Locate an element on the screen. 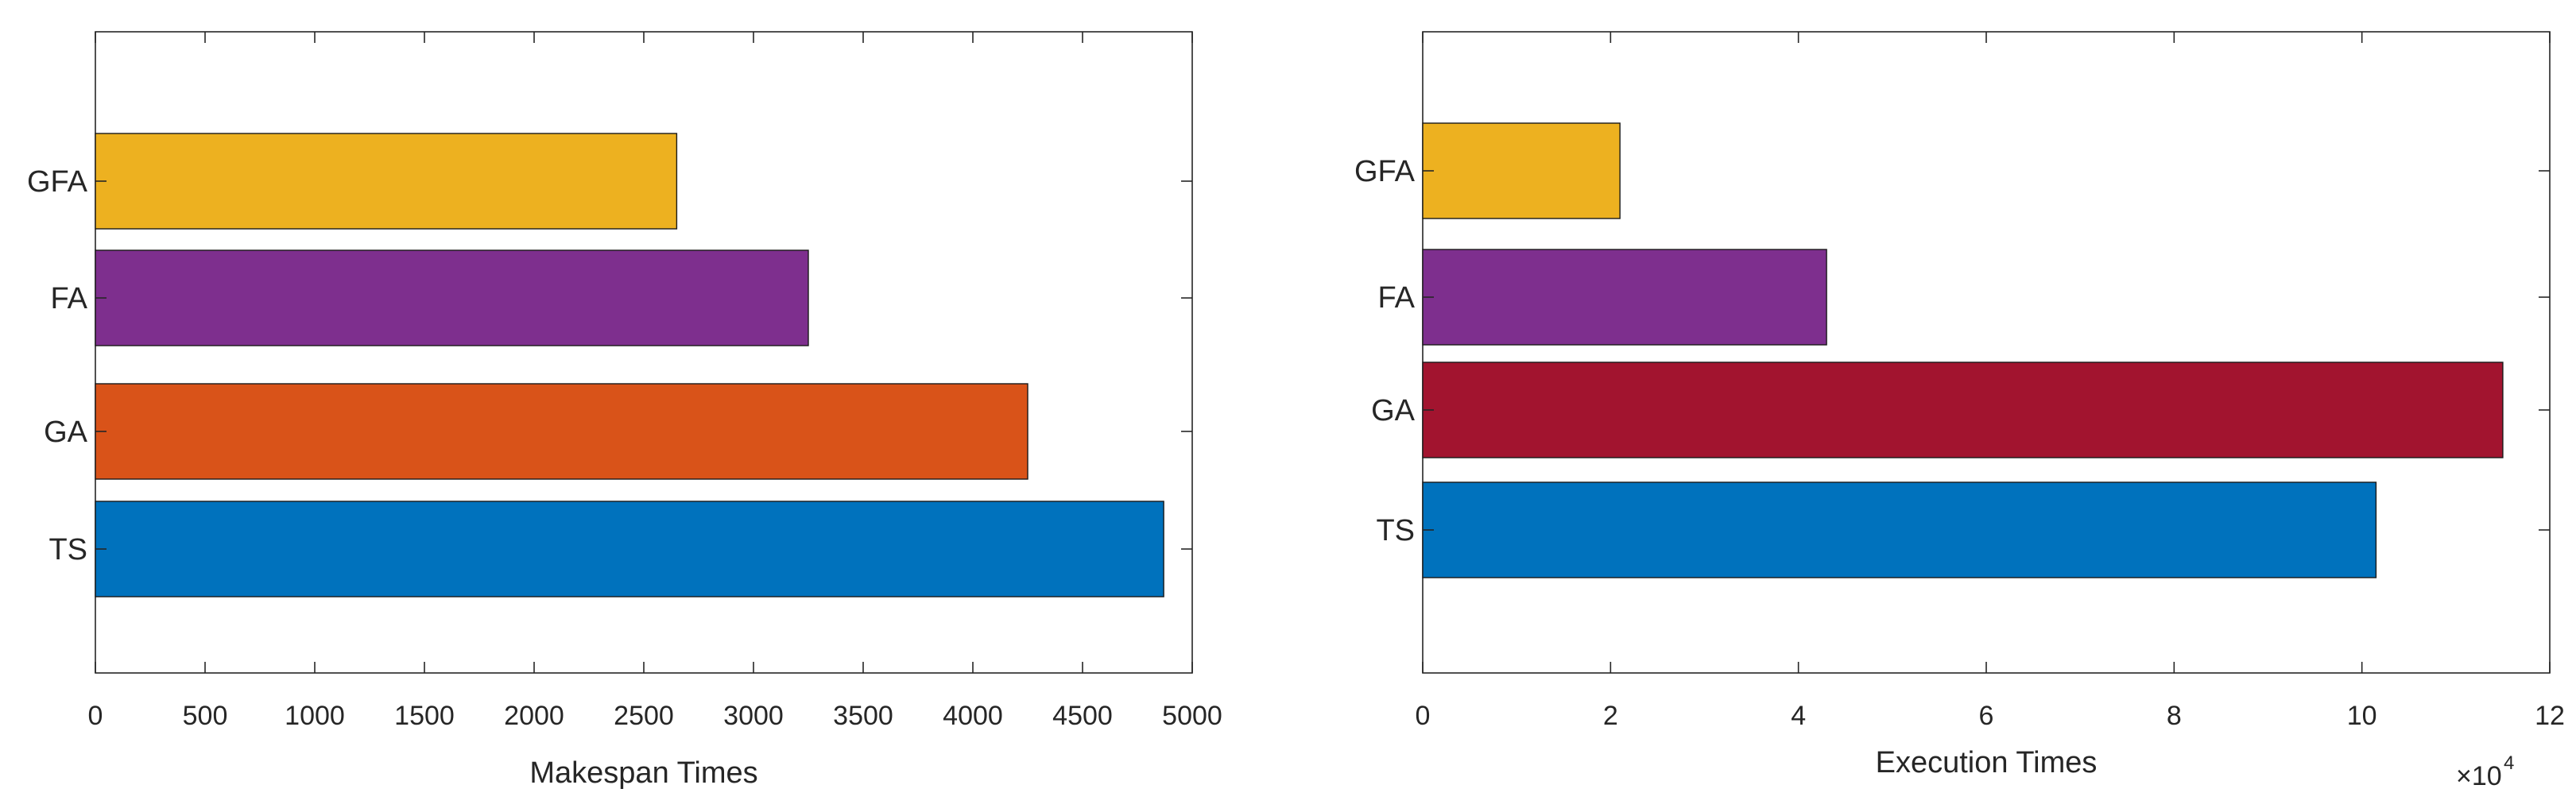 The width and height of the screenshot is (2576, 812). x-tick-label: 1500 is located at coordinates (425, 716).